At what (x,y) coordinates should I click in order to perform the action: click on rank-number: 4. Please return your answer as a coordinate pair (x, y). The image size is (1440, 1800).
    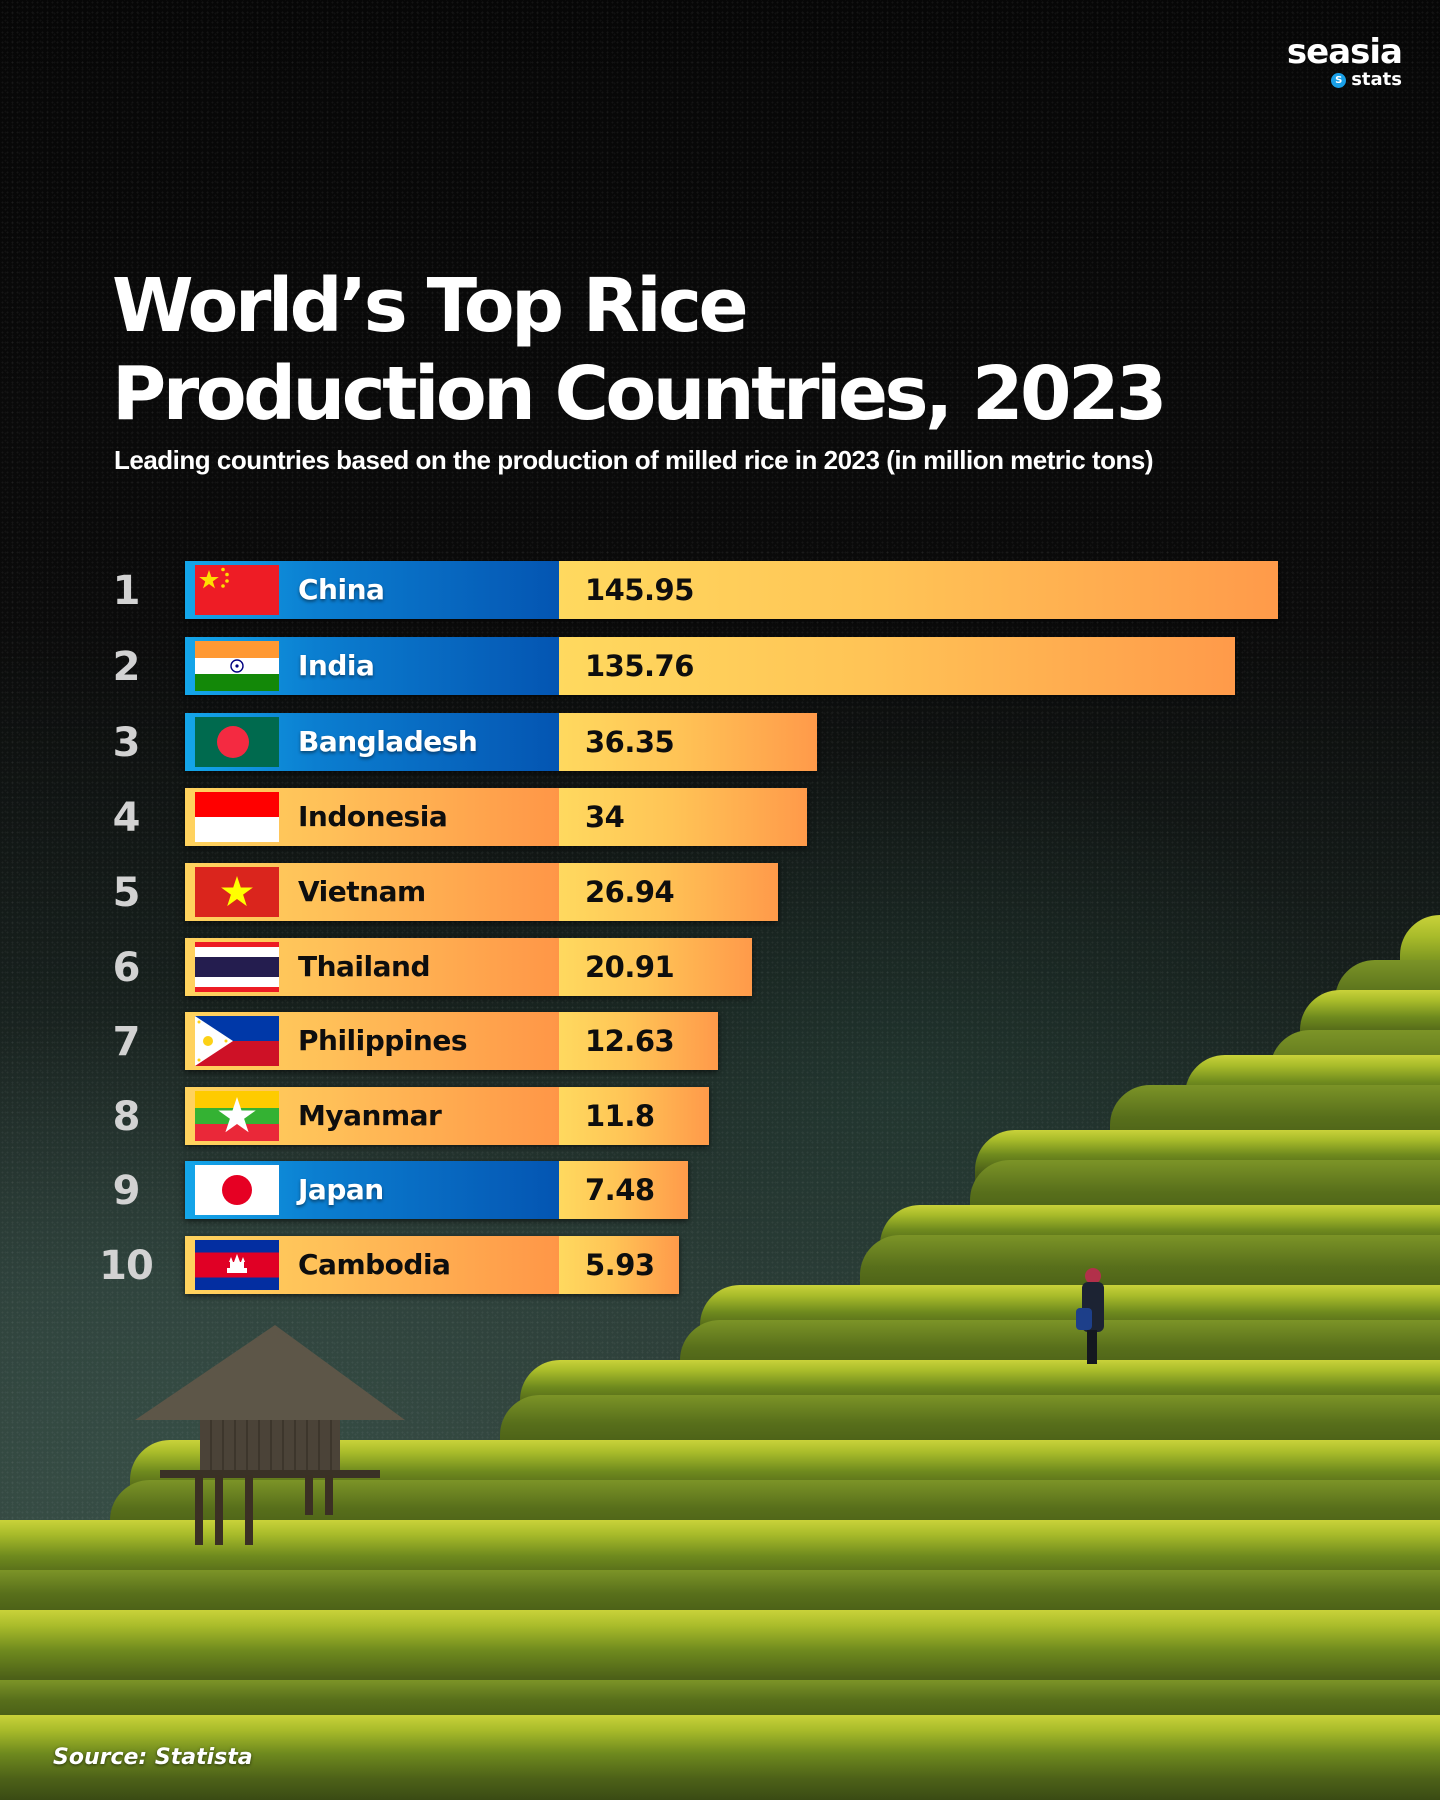
    Looking at the image, I should click on (126, 818).